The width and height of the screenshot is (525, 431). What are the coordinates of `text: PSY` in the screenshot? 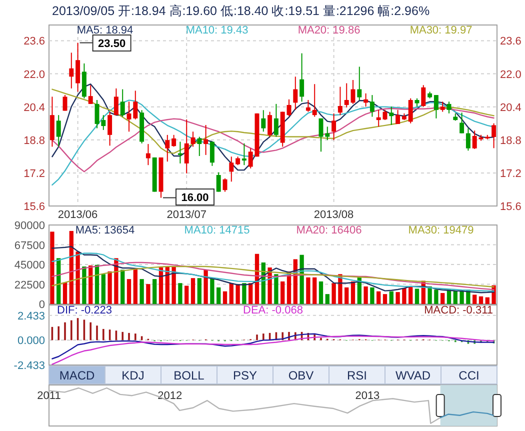 It's located at (245, 375).